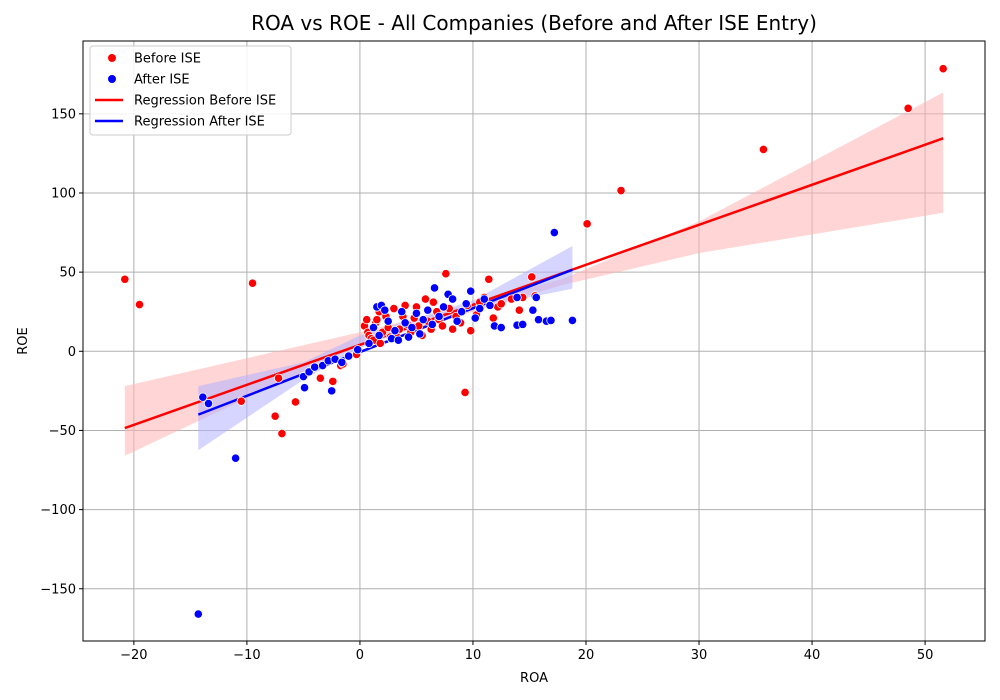 This screenshot has width=1000, height=700. Describe the element at coordinates (67, 273) in the screenshot. I see `y-tick-label: 50` at that location.